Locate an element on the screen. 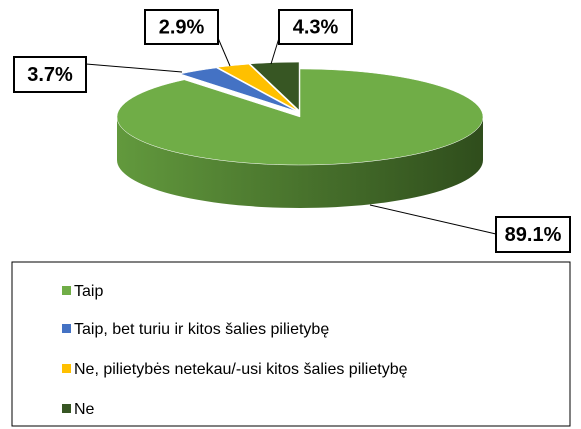 Image resolution: width=581 pixels, height=429 pixels. data-label: 4.3% is located at coordinates (316, 27).